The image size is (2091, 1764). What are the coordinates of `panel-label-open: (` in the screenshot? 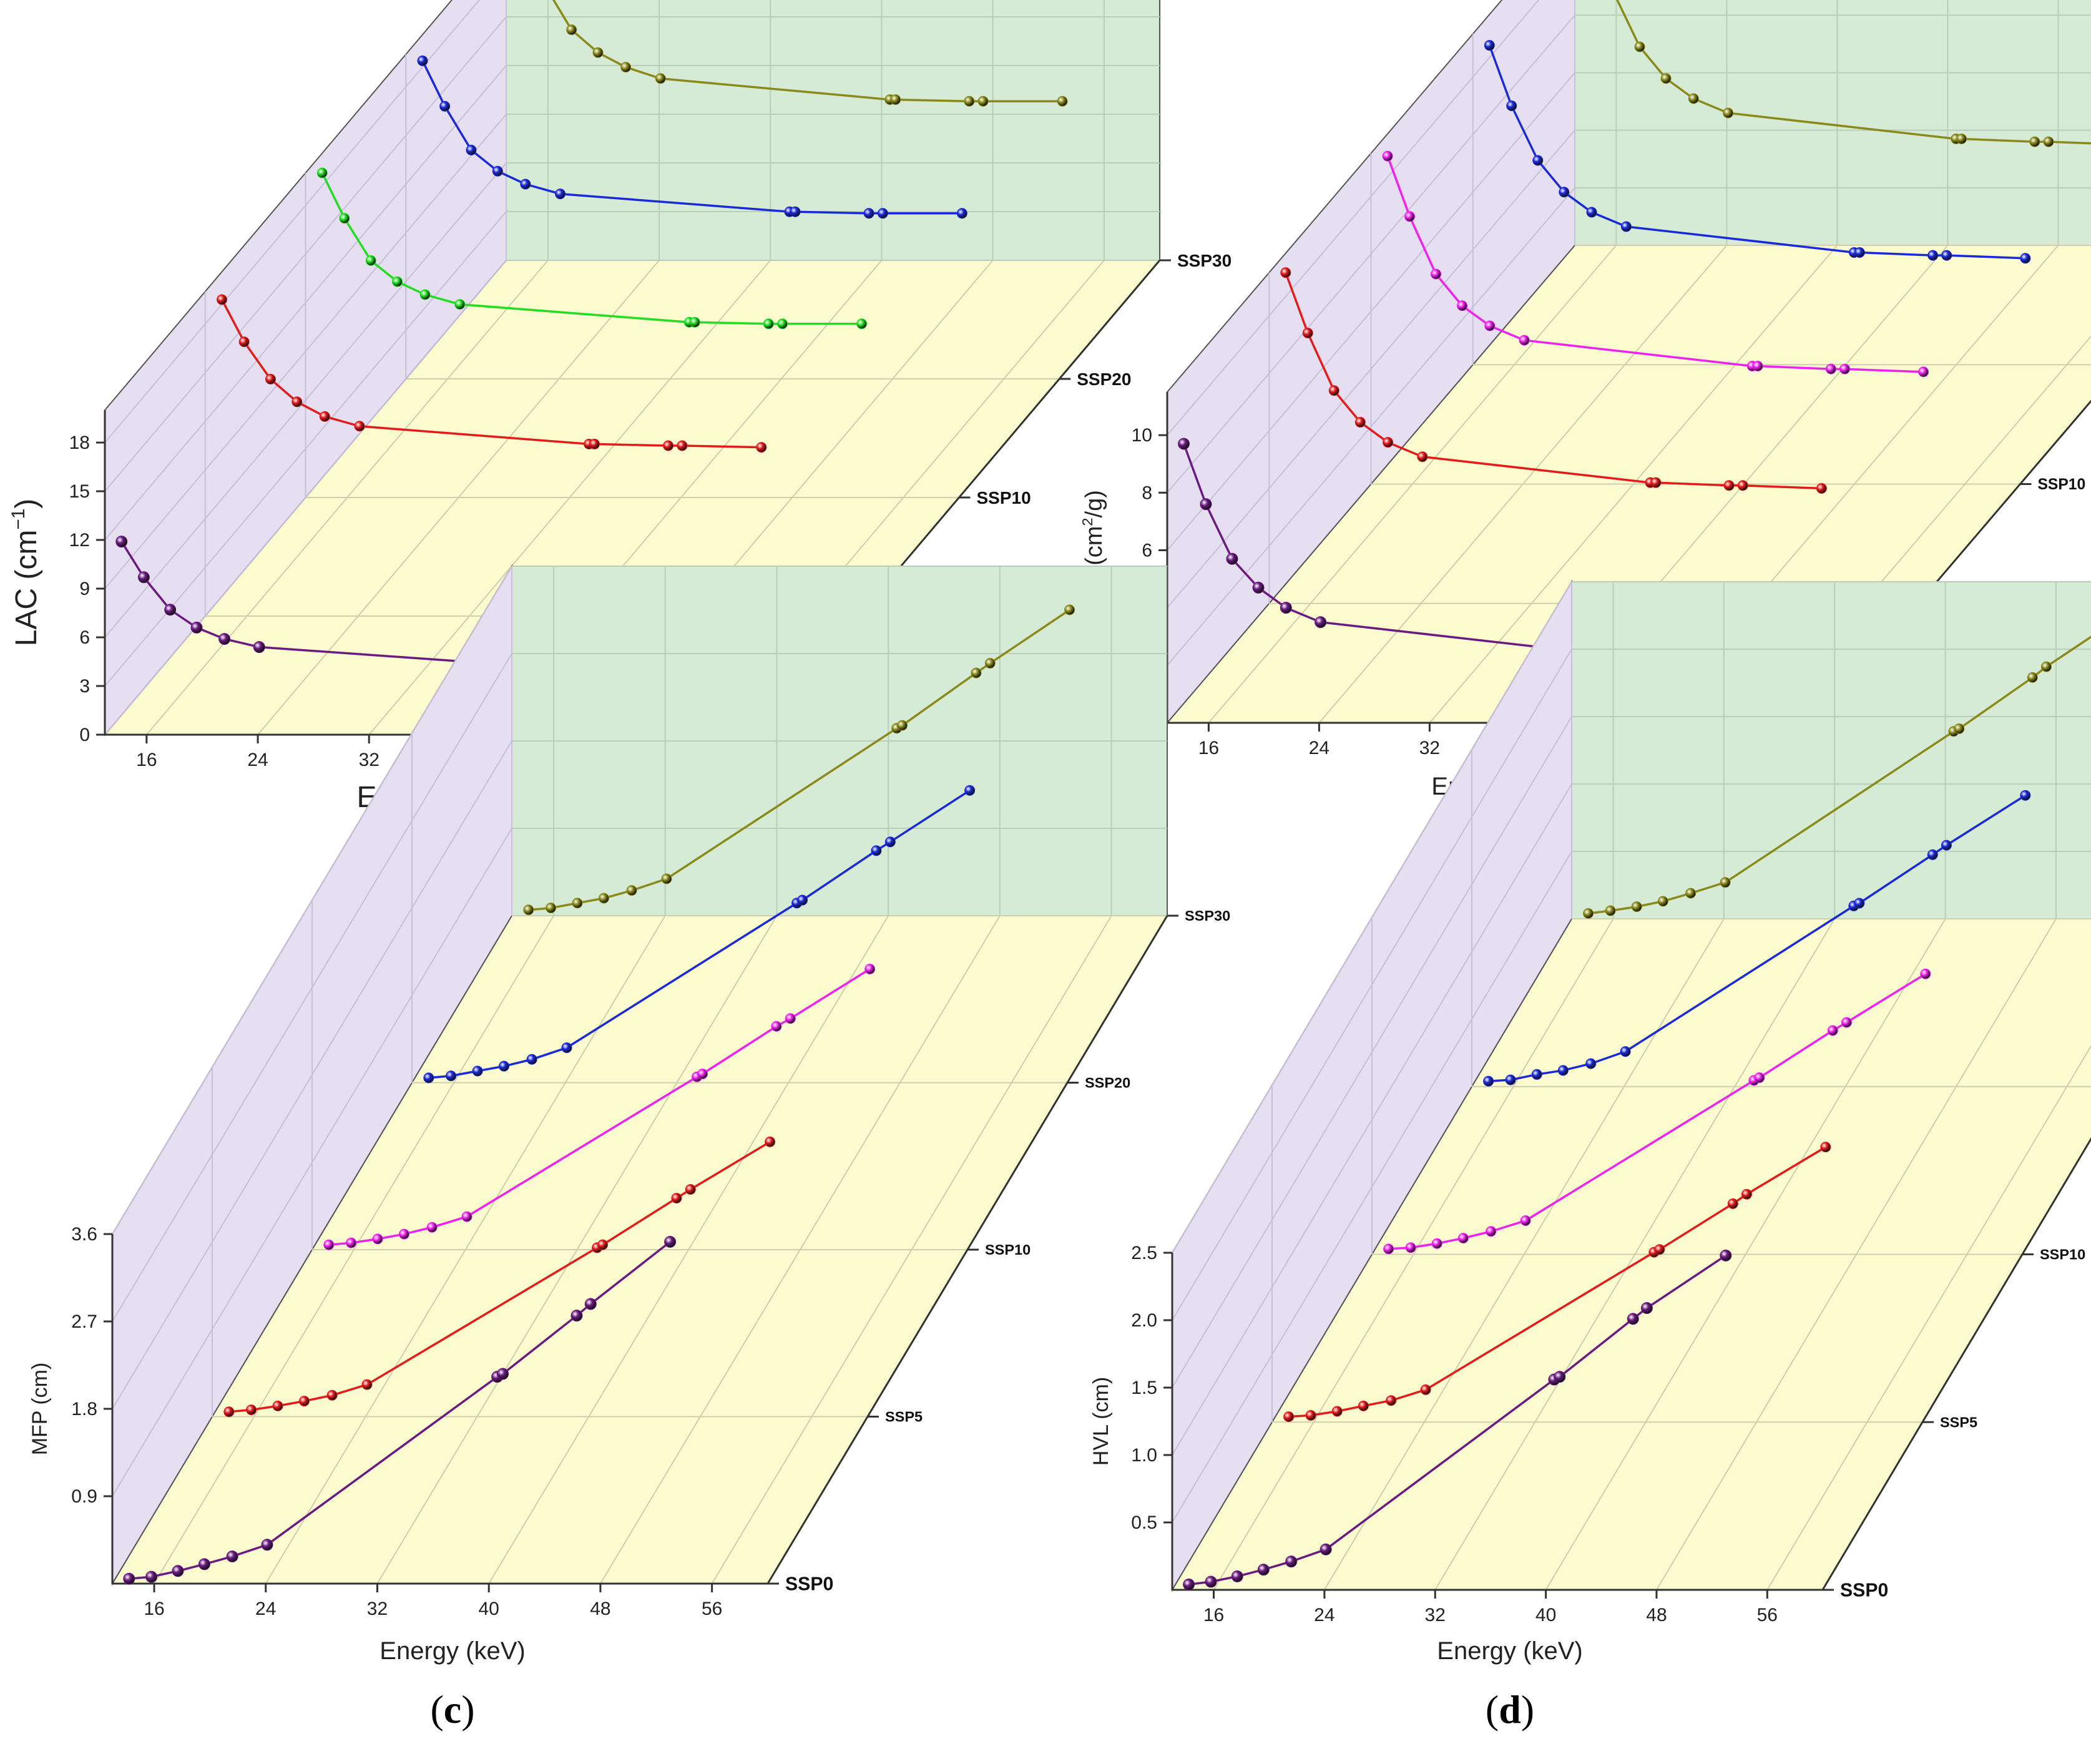 It's located at (436, 1709).